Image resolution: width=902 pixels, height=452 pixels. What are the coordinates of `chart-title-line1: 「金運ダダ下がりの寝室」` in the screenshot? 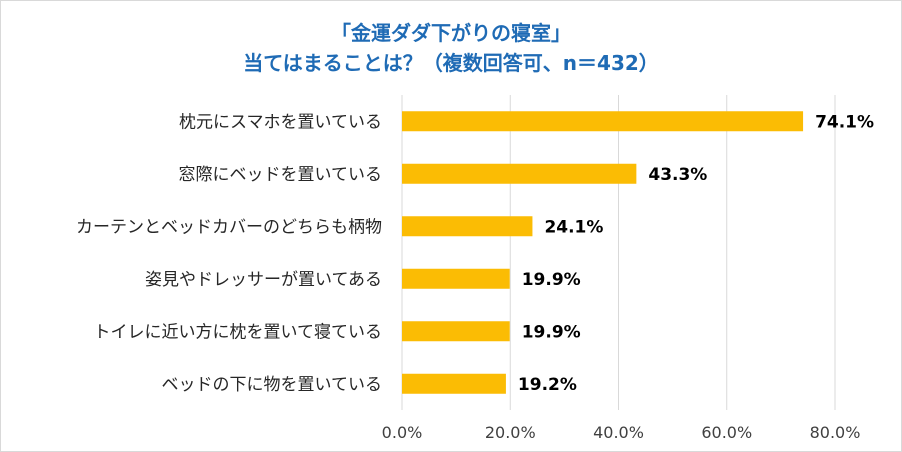 It's located at (451, 33).